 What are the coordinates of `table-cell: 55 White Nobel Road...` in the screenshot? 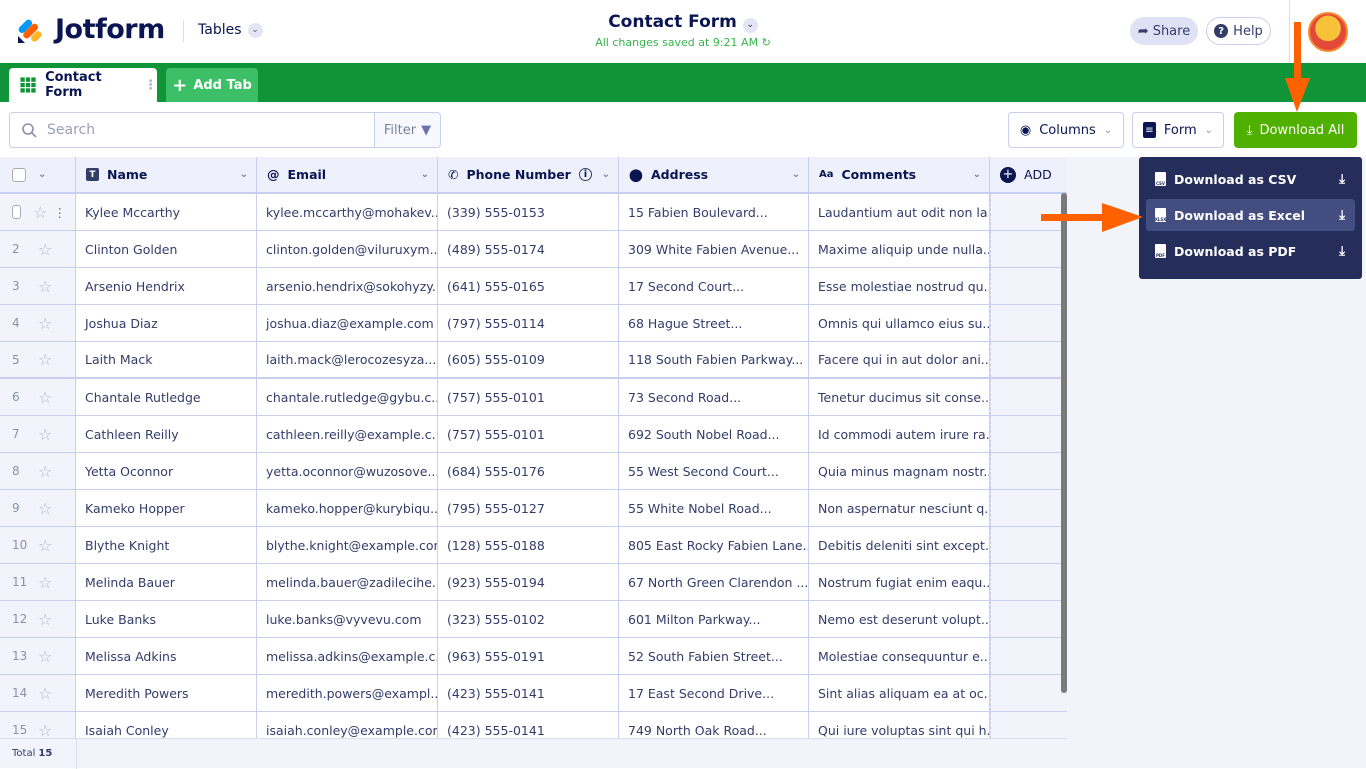 It's located at (714, 508).